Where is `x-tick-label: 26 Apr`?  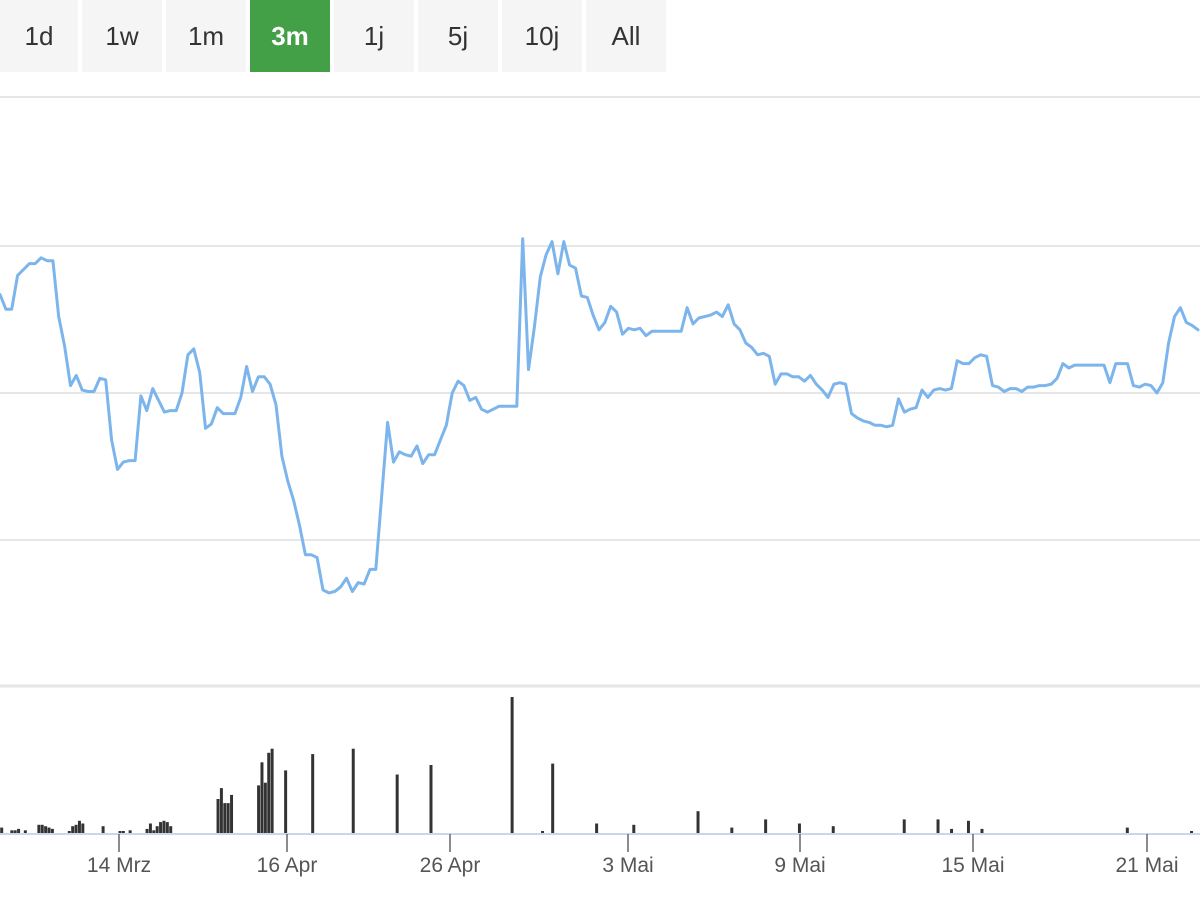 x-tick-label: 26 Apr is located at coordinates (450, 865).